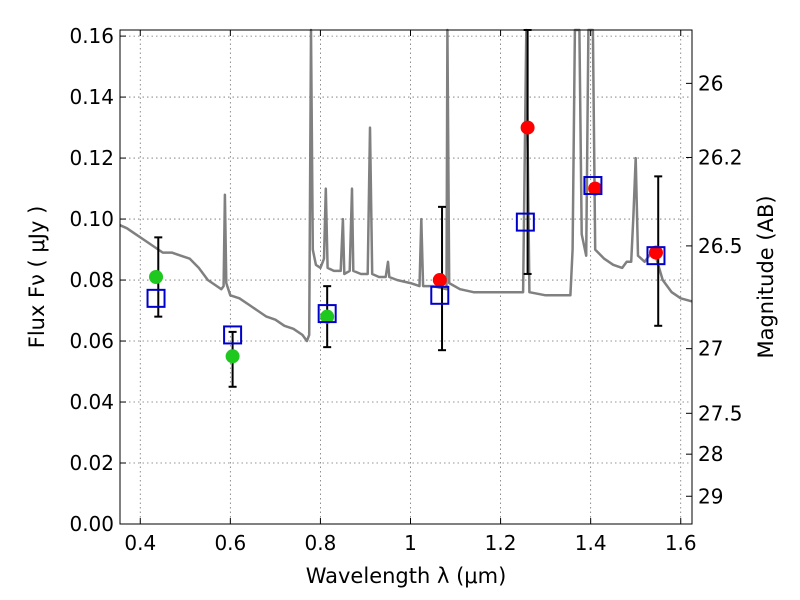 This screenshot has width=800, height=600. I want to click on y-axis-title: Flux Fν ( μJy ), so click(37, 277).